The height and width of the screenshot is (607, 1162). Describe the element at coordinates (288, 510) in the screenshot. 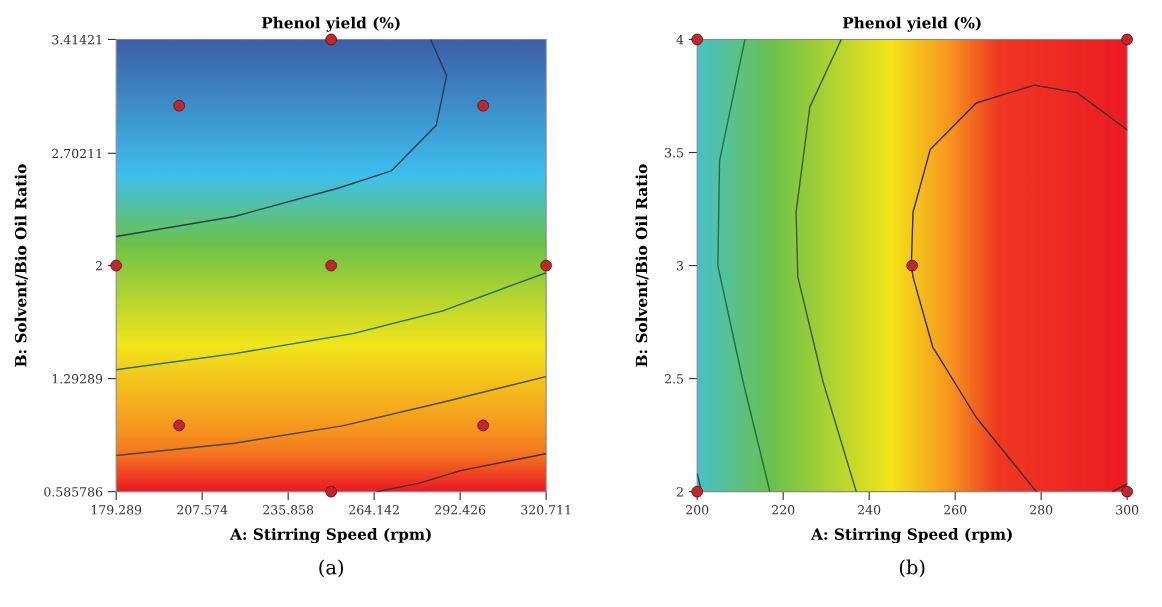

I see `x-tick-label: 235.858` at that location.